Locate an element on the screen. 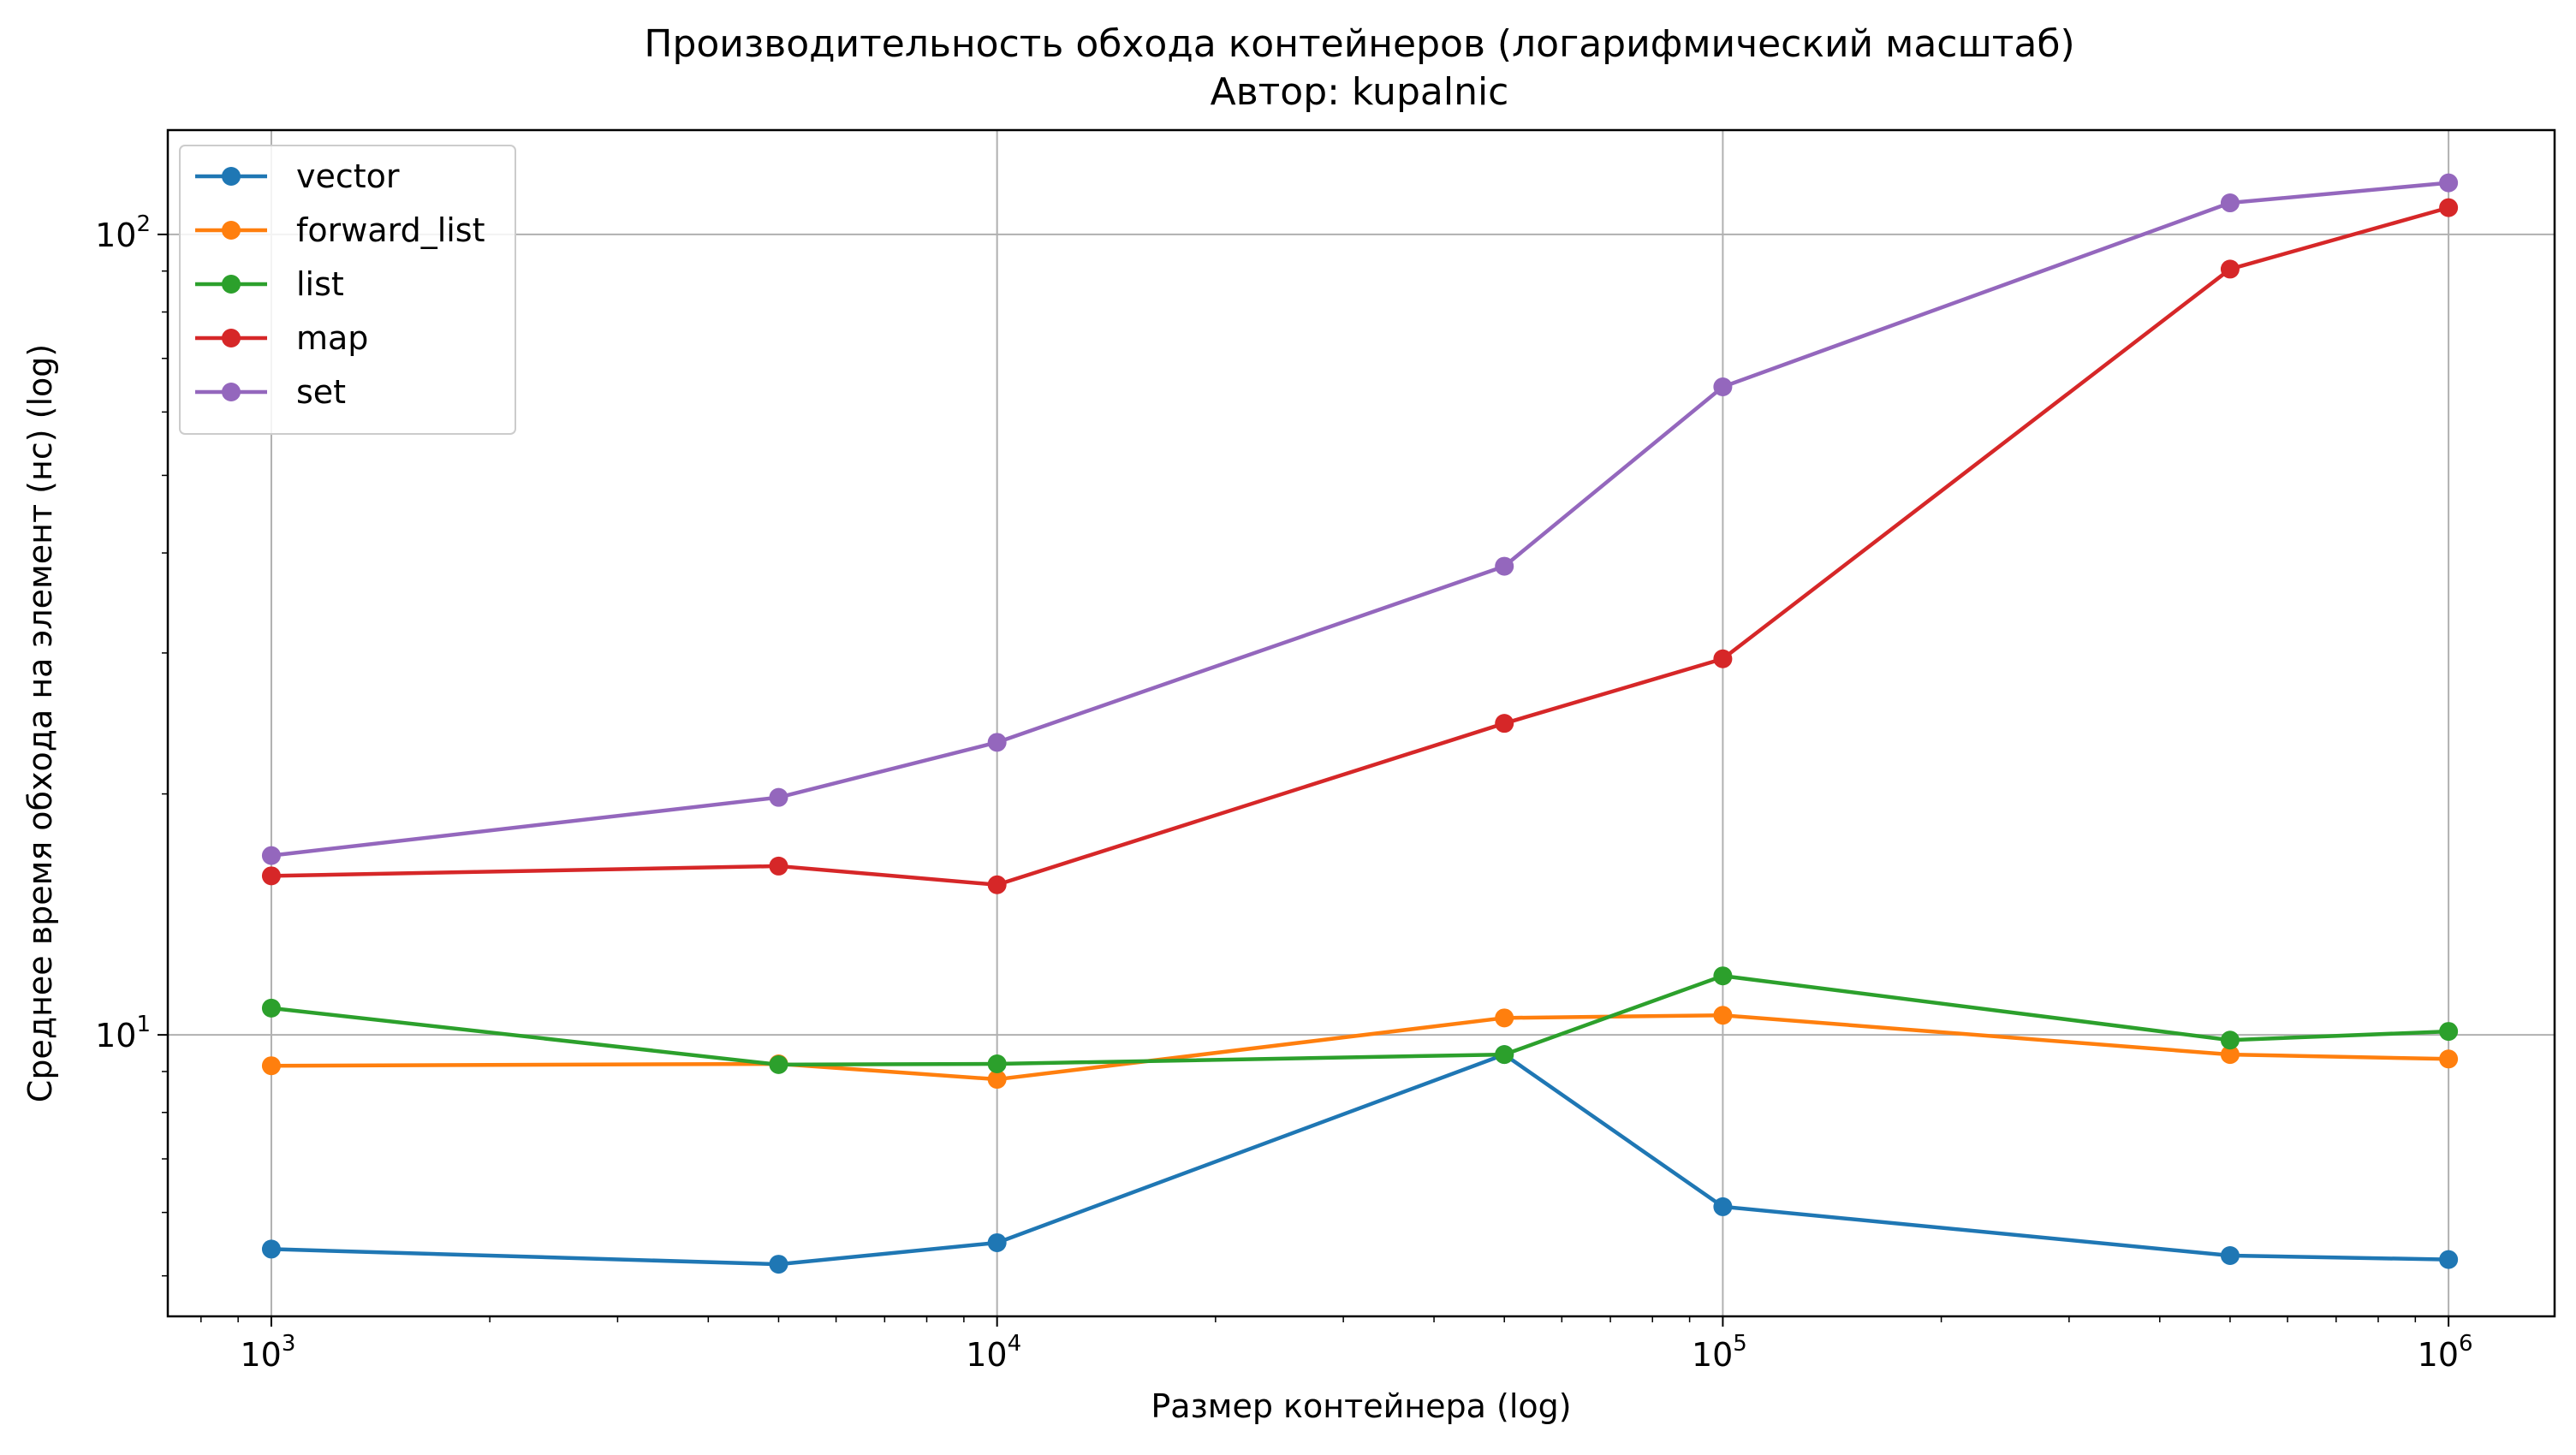  y-tick-label: 10² is located at coordinates (123, 232).